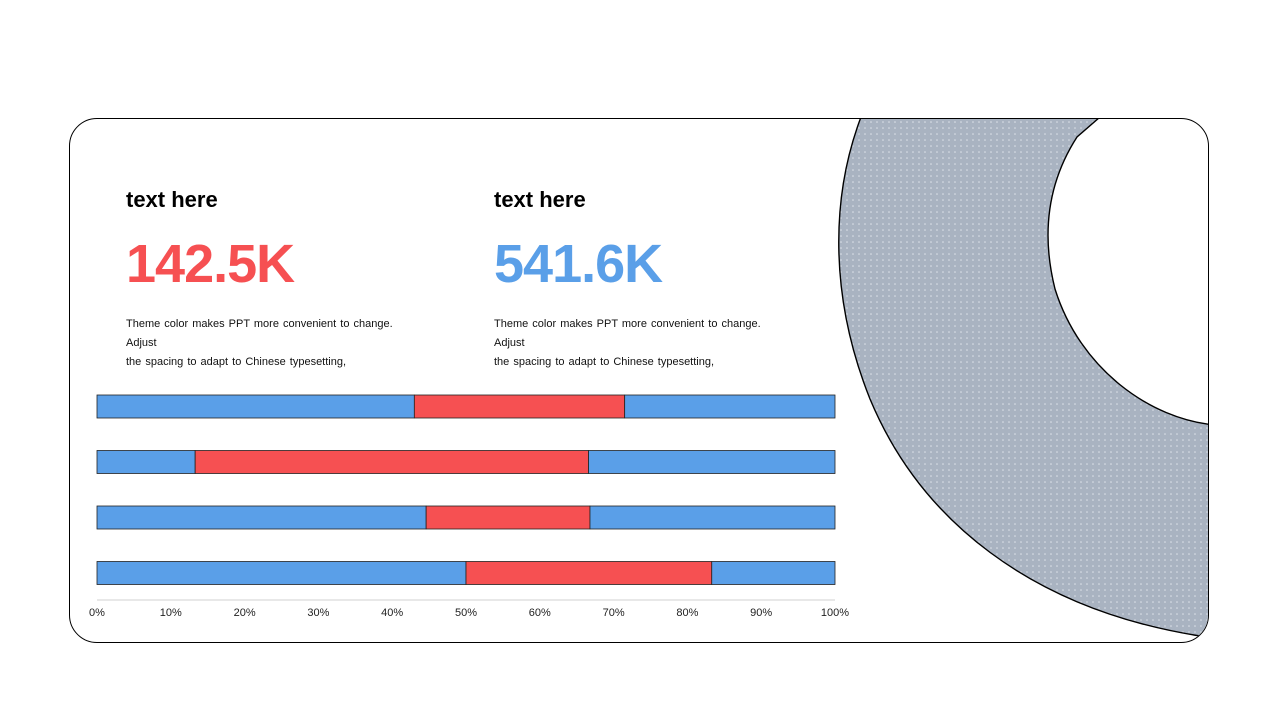  I want to click on x-tick-label: 80%, so click(687, 613).